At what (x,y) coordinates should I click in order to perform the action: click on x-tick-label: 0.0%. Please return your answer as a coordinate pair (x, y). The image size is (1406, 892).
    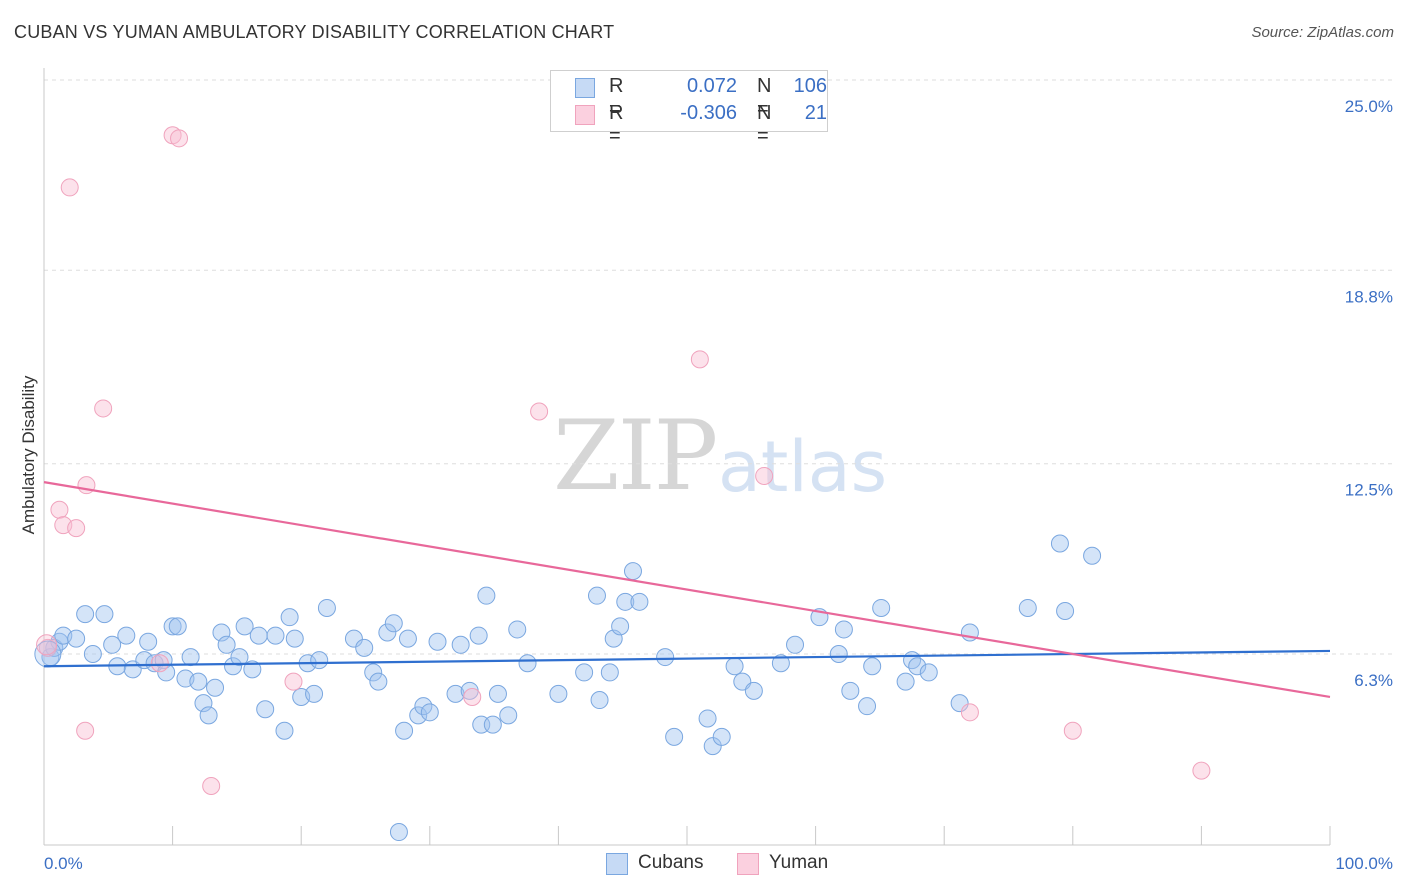
    Looking at the image, I should click on (63, 863).